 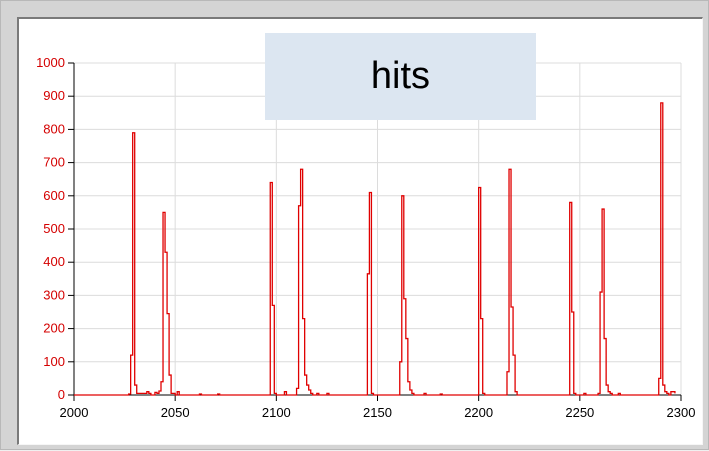 What do you see at coordinates (54, 95) in the screenshot?
I see `y-tick-label: 900` at bounding box center [54, 95].